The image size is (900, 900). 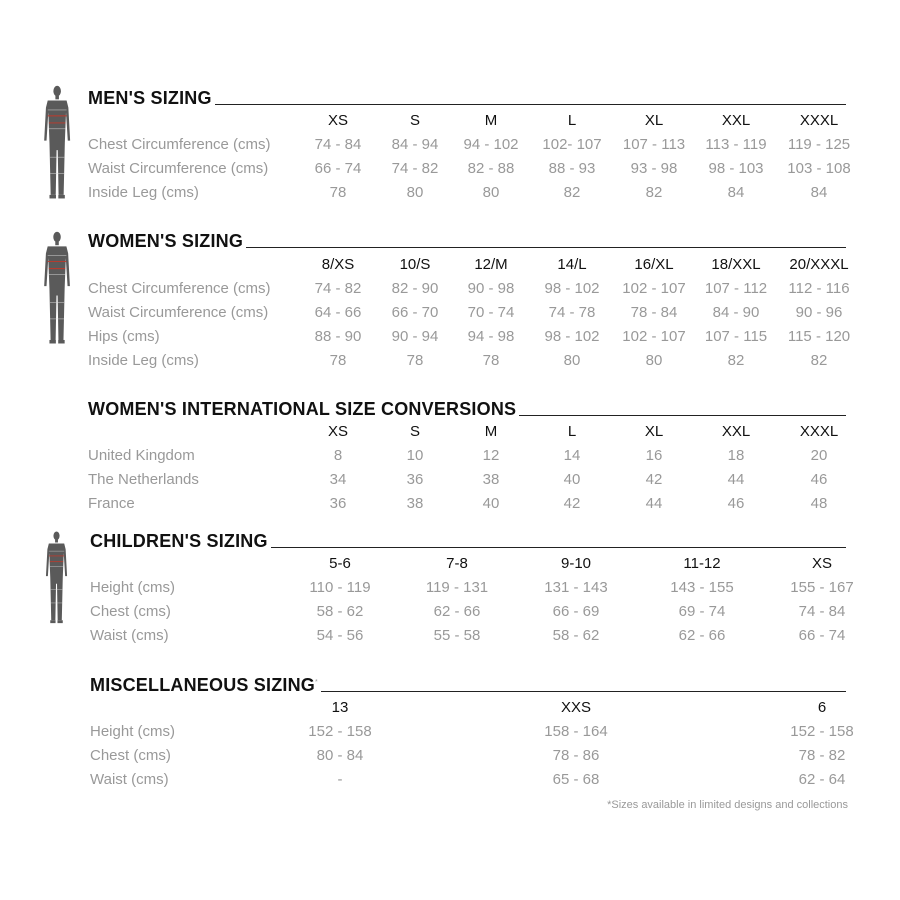 What do you see at coordinates (338, 455) in the screenshot?
I see `table-cell: 8` at bounding box center [338, 455].